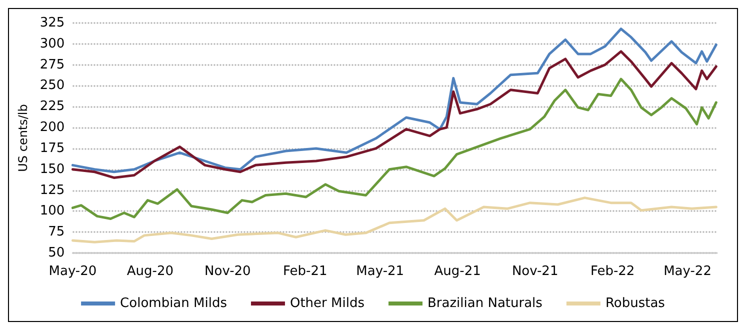  What do you see at coordinates (23, 138) in the screenshot?
I see `y-axis-title: US cents/lb` at bounding box center [23, 138].